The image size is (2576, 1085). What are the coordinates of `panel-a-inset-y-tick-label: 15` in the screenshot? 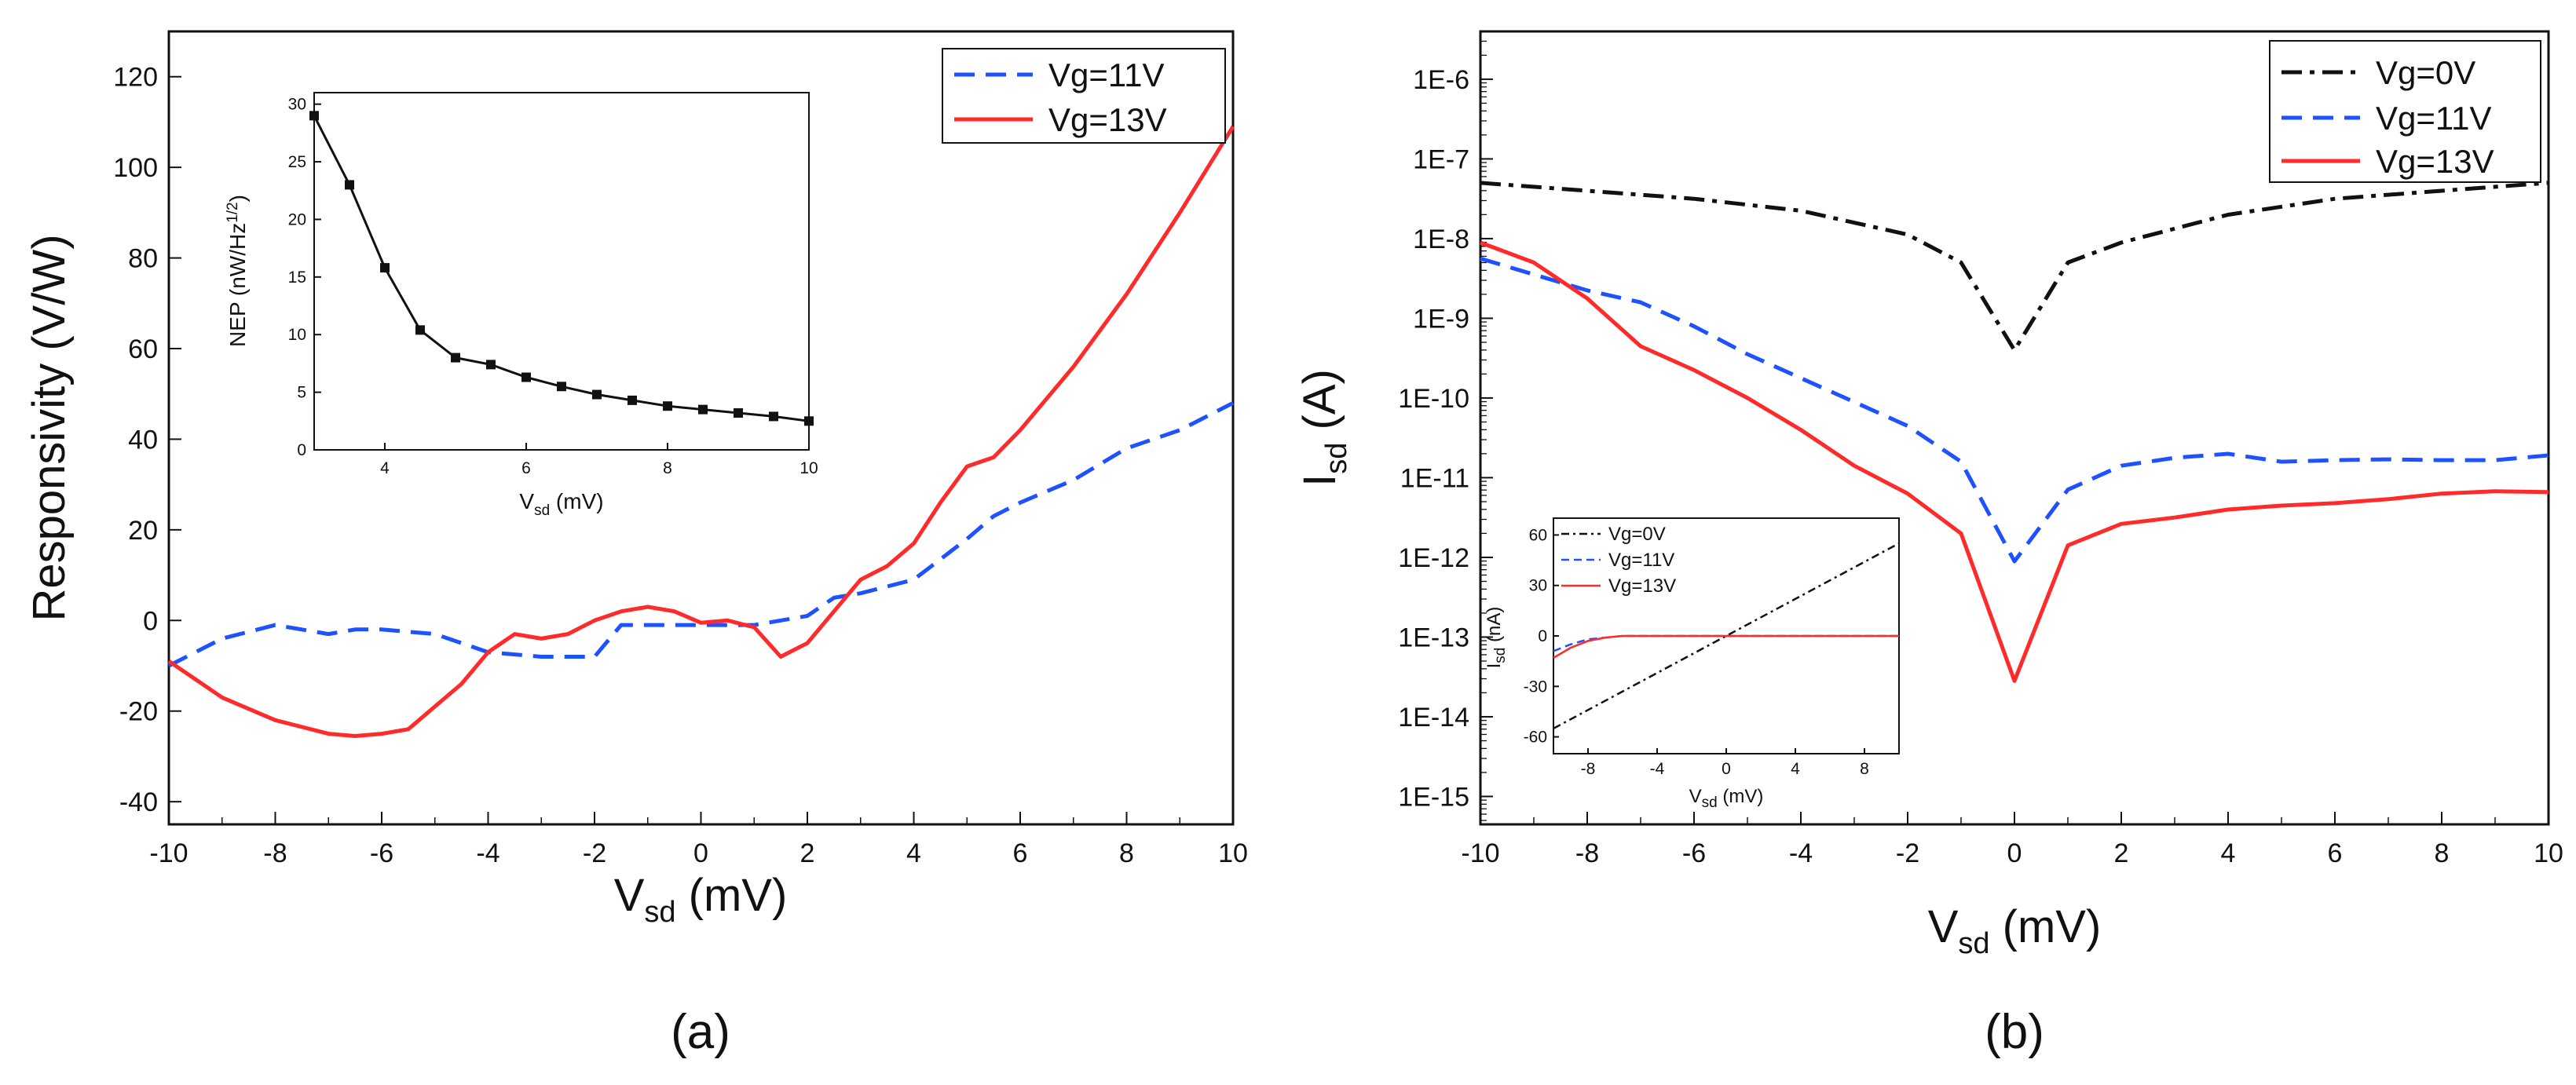 It's located at (297, 278).